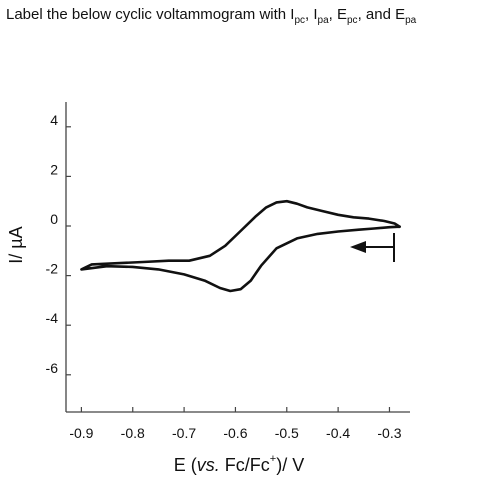 The image size is (495, 490). What do you see at coordinates (16, 244) in the screenshot?
I see `y-axis-label: I/ µA` at bounding box center [16, 244].